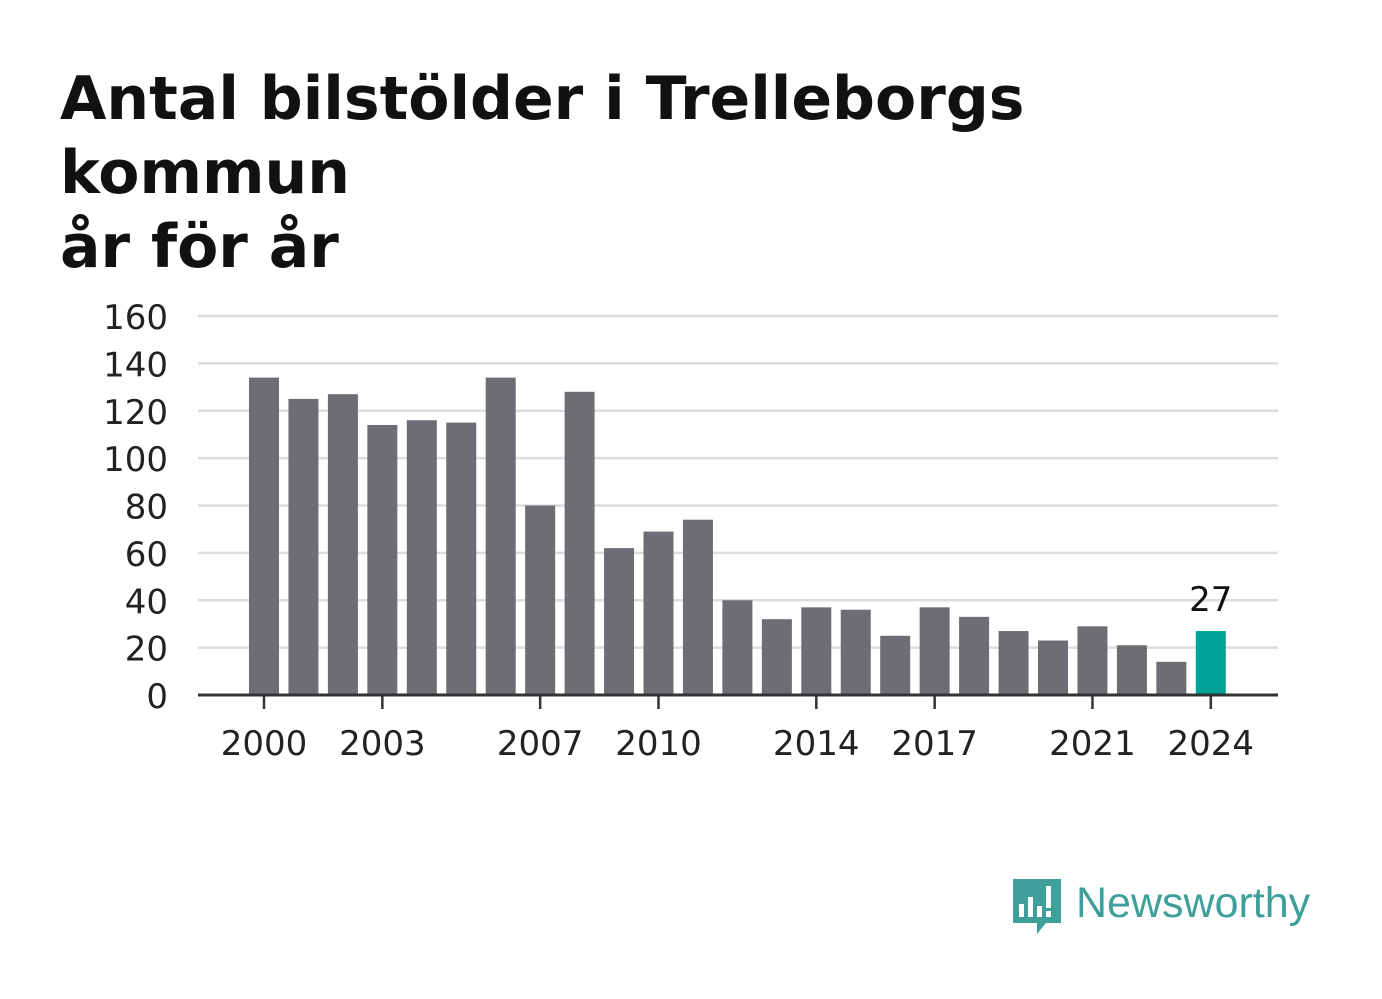 This screenshot has width=1382, height=999. What do you see at coordinates (382, 744) in the screenshot?
I see `x-tick-label: 2003` at bounding box center [382, 744].